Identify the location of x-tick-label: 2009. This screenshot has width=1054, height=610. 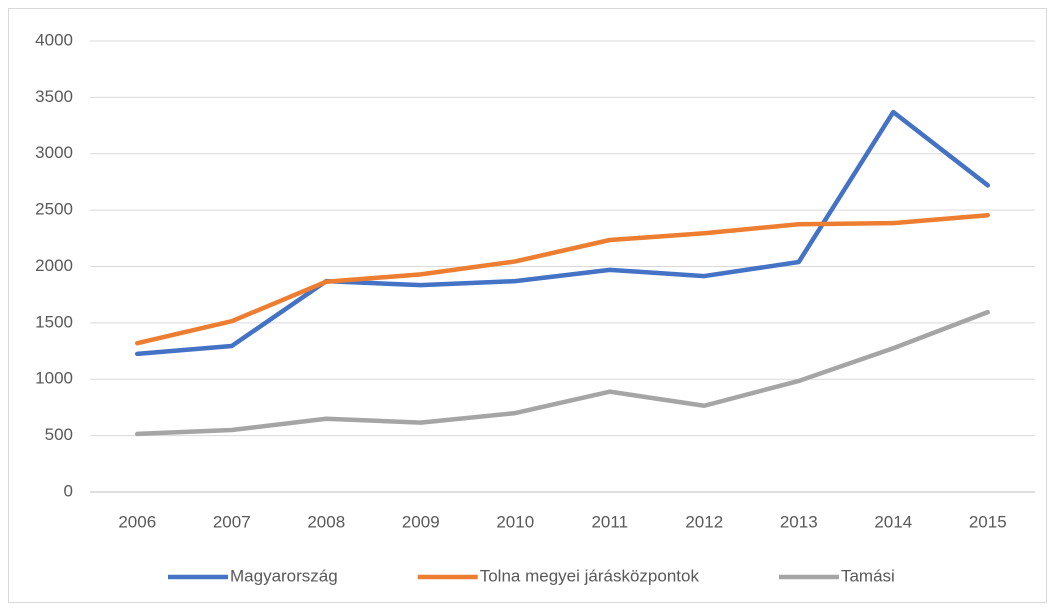
(421, 521).